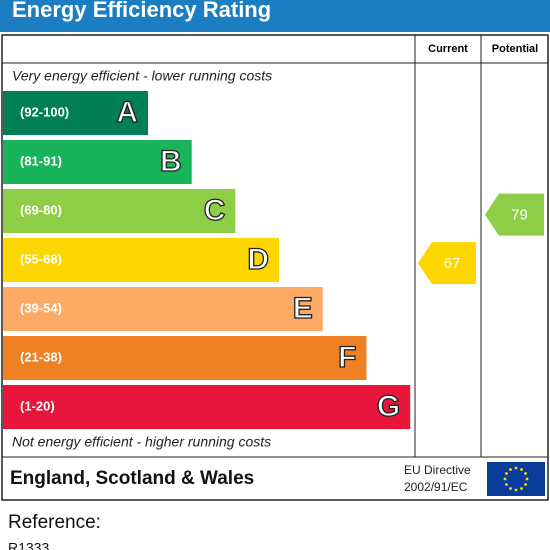 The width and height of the screenshot is (550, 550). I want to click on band-range: (55-68), so click(41, 258).